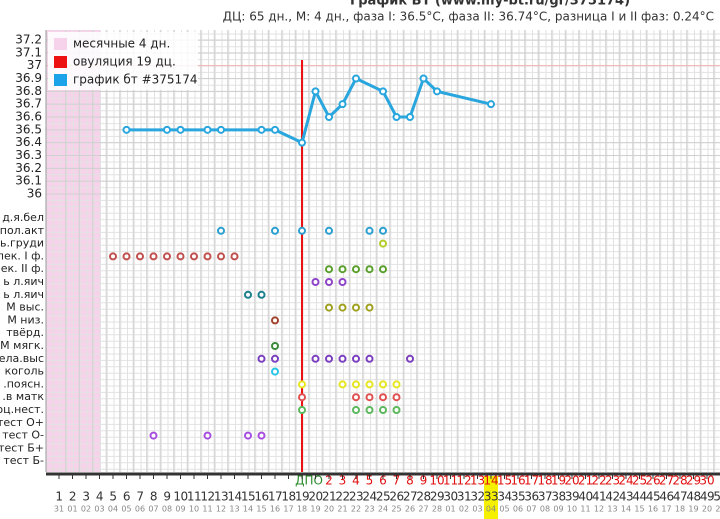  What do you see at coordinates (153, 509) in the screenshot?
I see `date-label: 07` at bounding box center [153, 509].